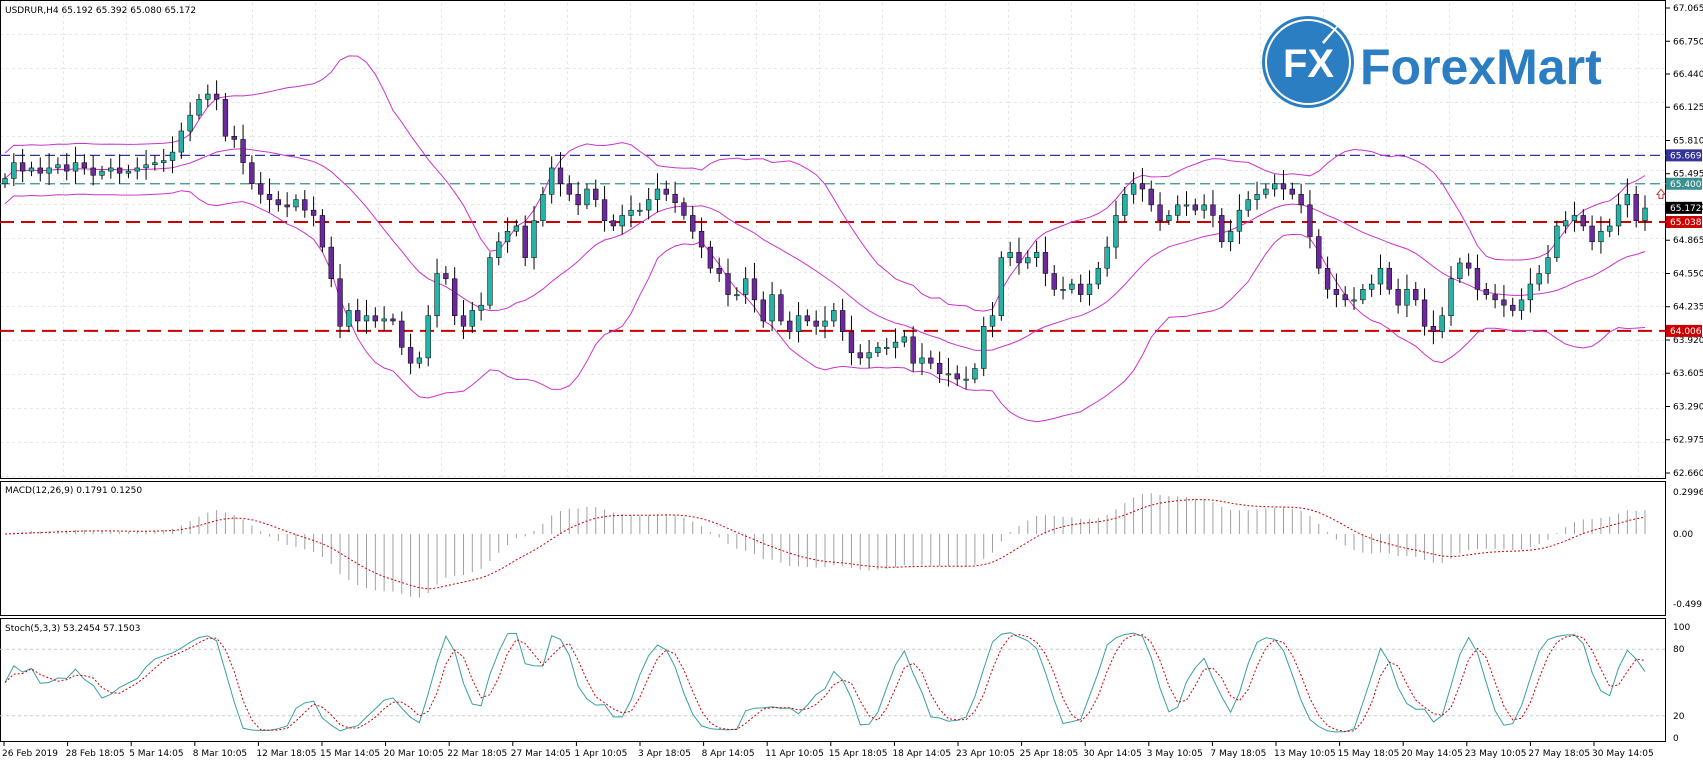 This screenshot has width=1703, height=761. What do you see at coordinates (286, 754) in the screenshot?
I see `time-tick-label: 12 Mar 18:05` at bounding box center [286, 754].